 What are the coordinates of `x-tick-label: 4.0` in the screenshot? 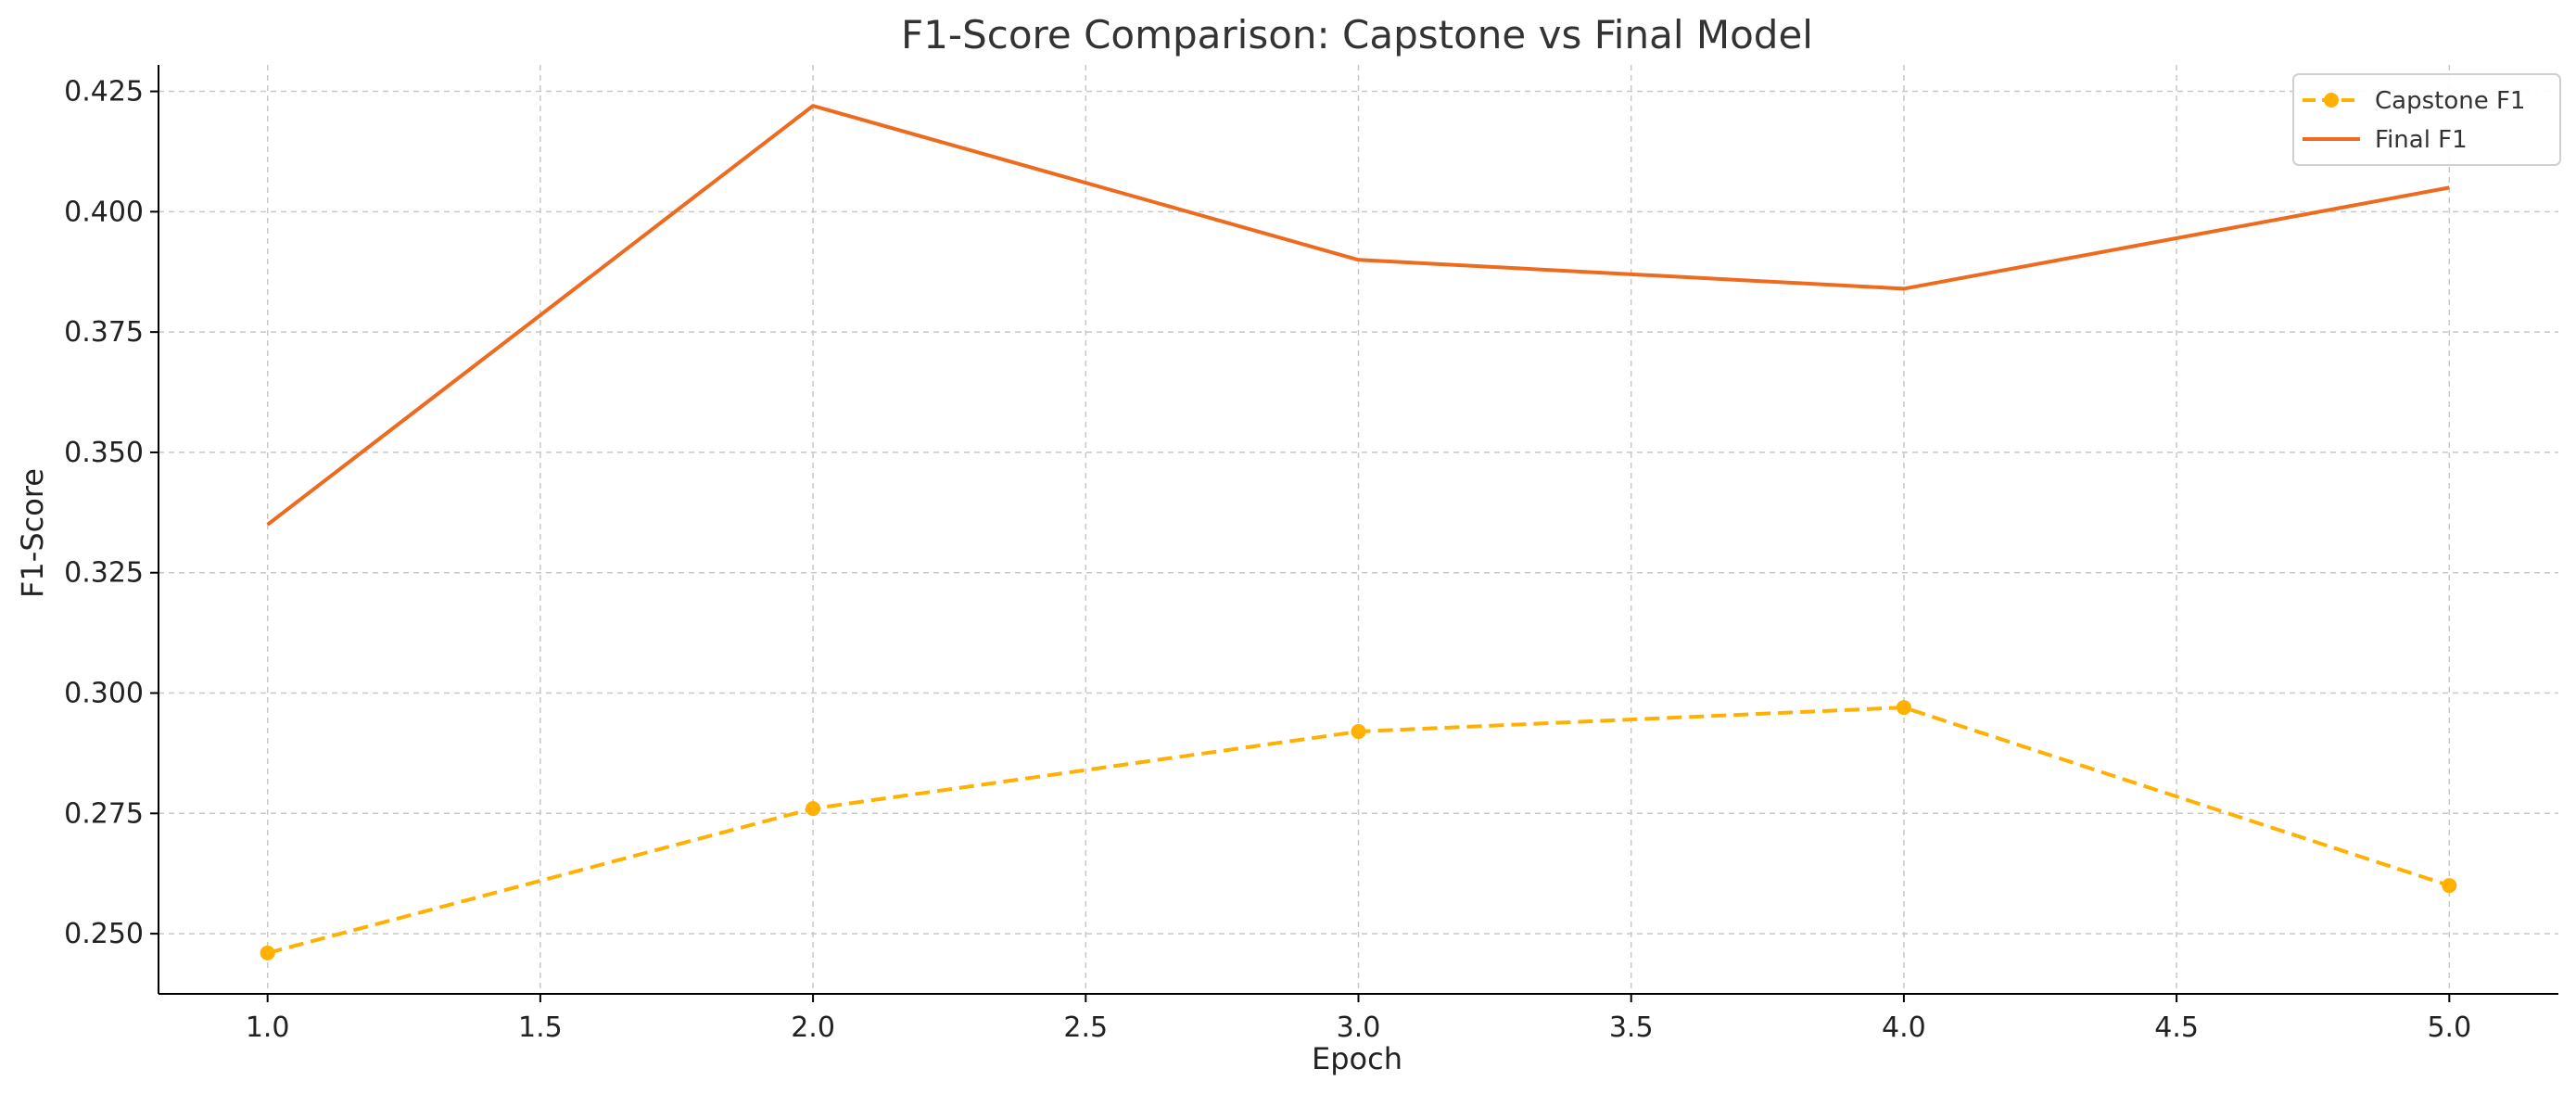 It's located at (1904, 1027).